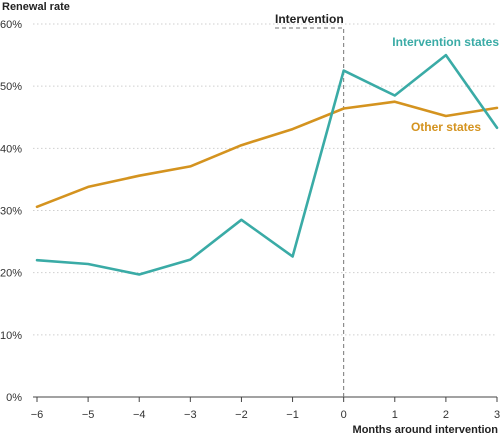 This screenshot has width=500, height=437. I want to click on series-label-intervention-states: Intervention states, so click(445, 42).